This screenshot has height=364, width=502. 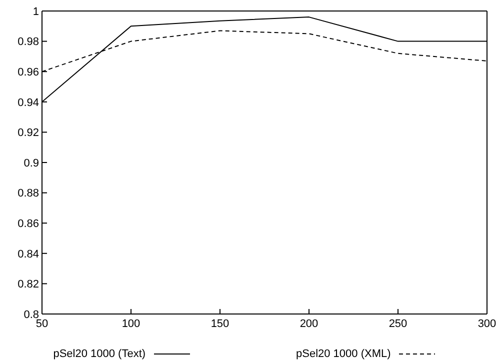 What do you see at coordinates (309, 324) in the screenshot?
I see `x-tick-label: 200` at bounding box center [309, 324].